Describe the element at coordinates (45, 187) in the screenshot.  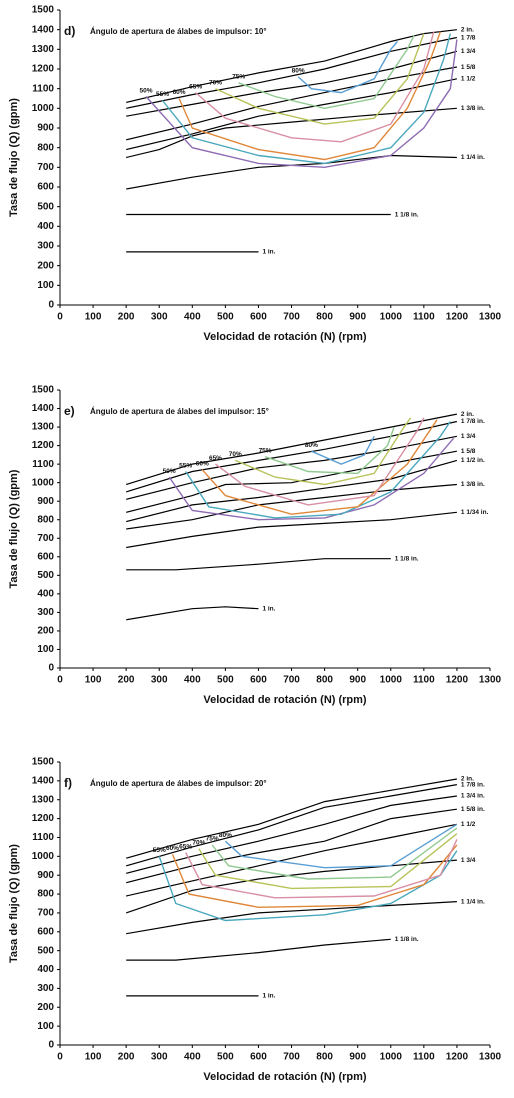
I see `y-tick-label: 600` at that location.